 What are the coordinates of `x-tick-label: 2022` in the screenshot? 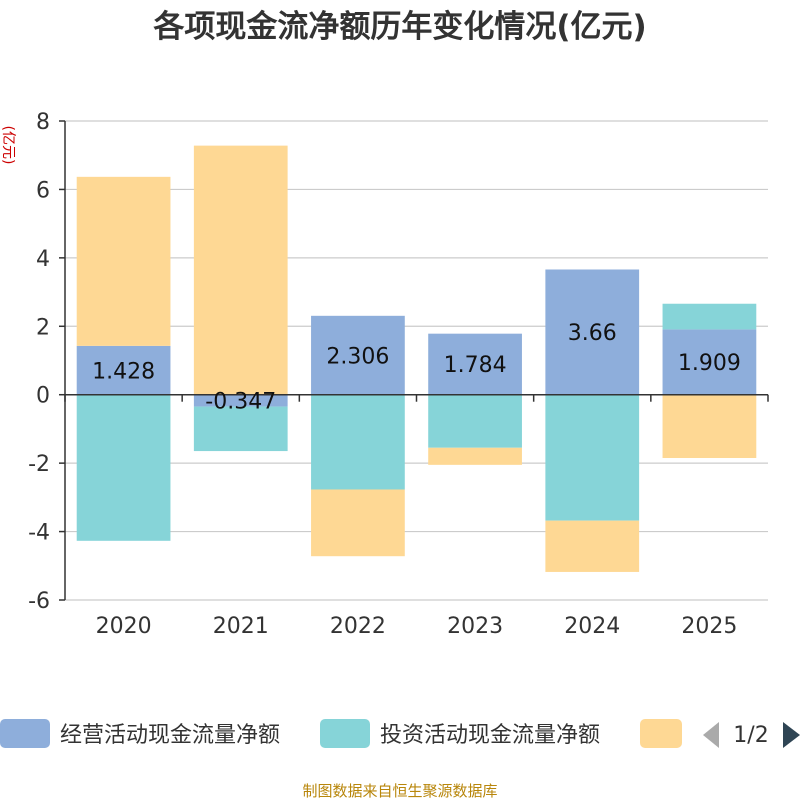 It's located at (358, 626).